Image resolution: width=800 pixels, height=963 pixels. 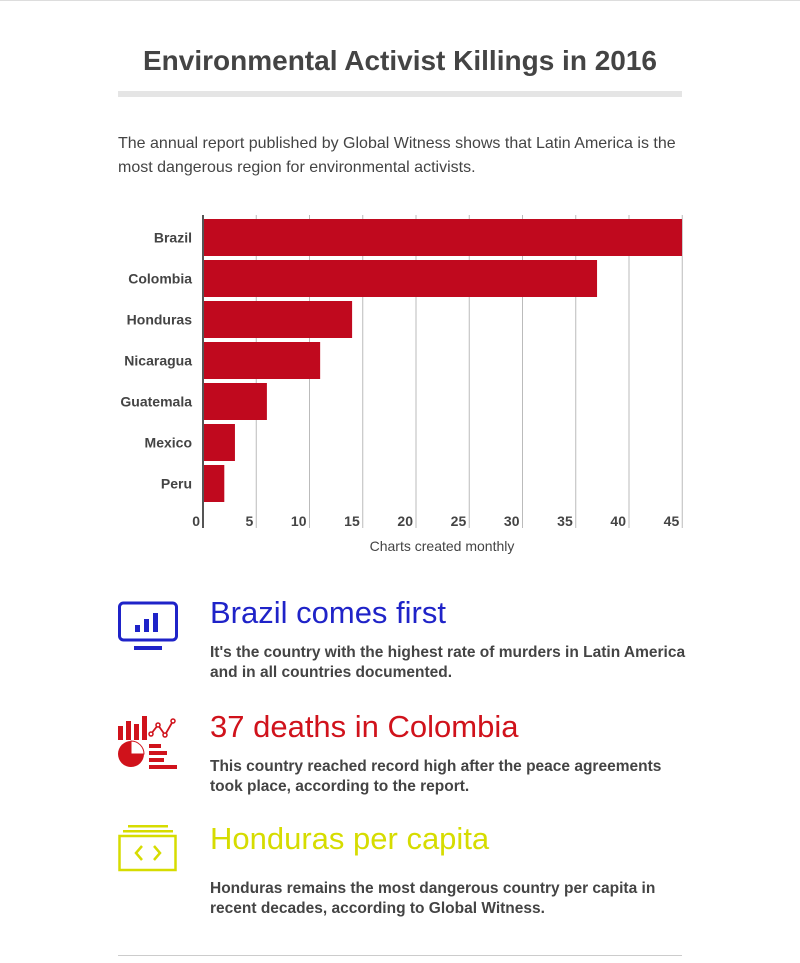 What do you see at coordinates (196, 521) in the screenshot?
I see `x-tick-label: 0` at bounding box center [196, 521].